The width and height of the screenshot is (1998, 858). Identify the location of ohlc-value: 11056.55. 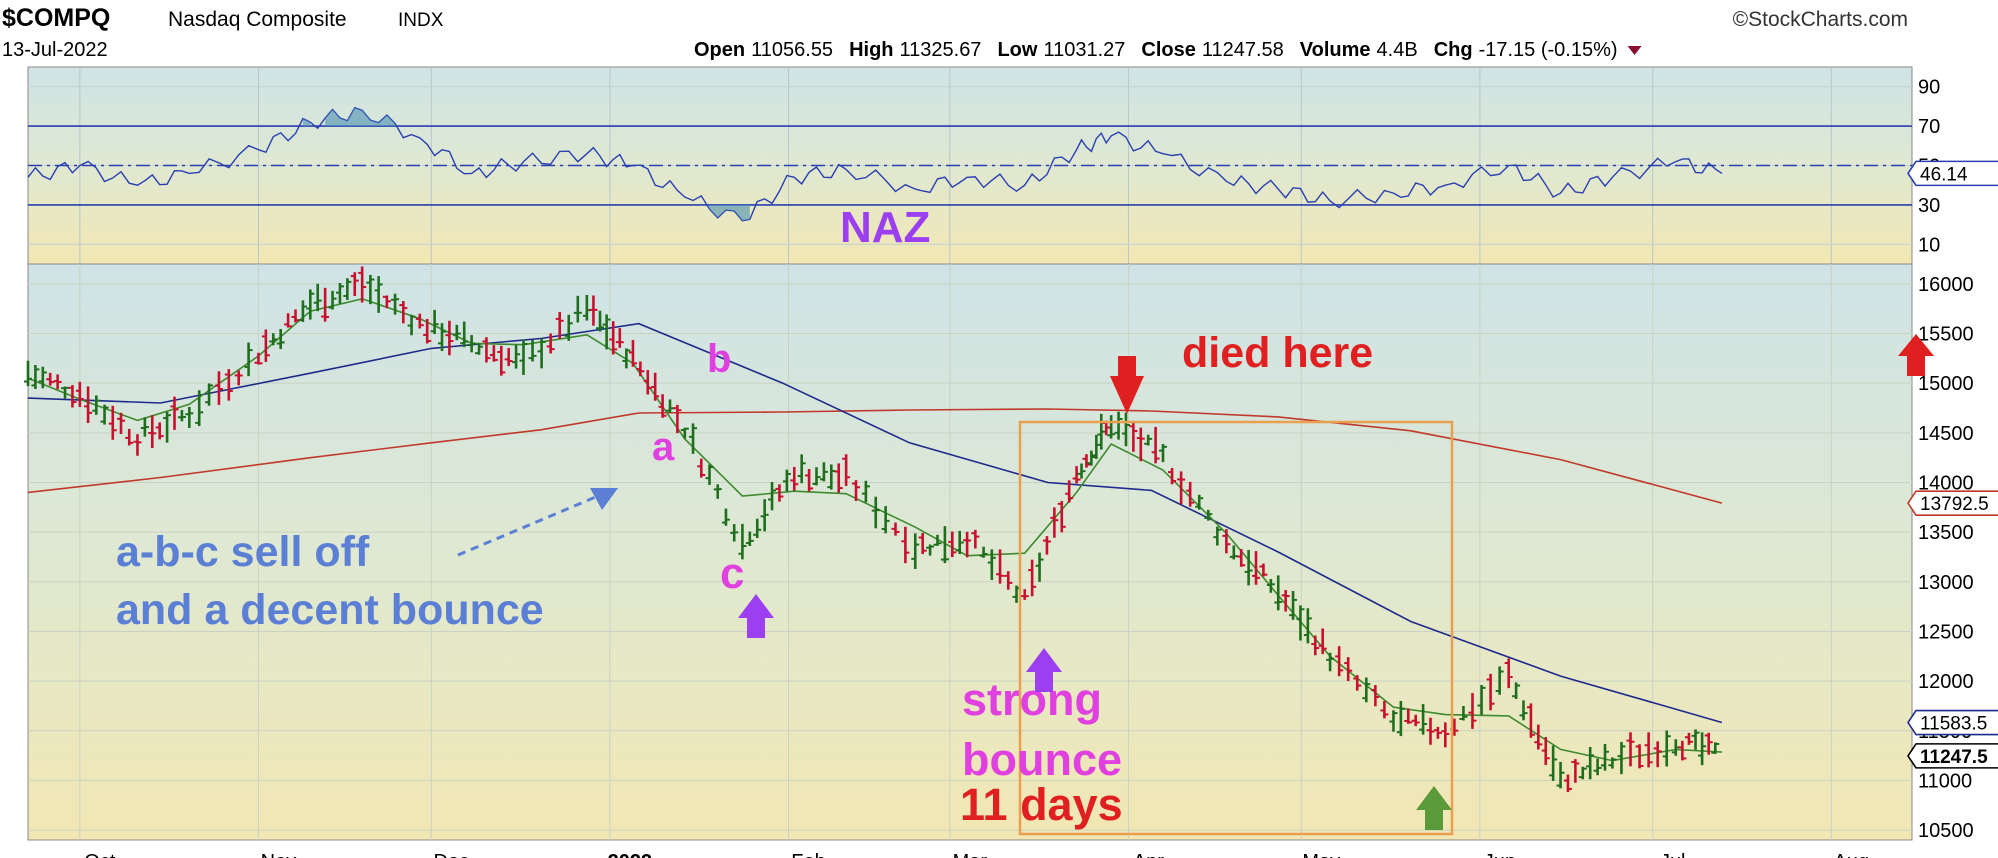
(792, 50).